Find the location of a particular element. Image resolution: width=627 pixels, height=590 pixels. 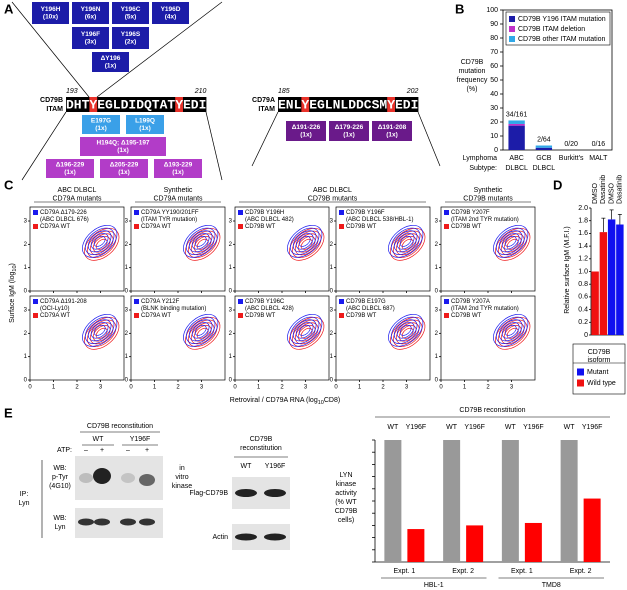

x-tick-label: Dasatinib is located at coordinates (620, 189).